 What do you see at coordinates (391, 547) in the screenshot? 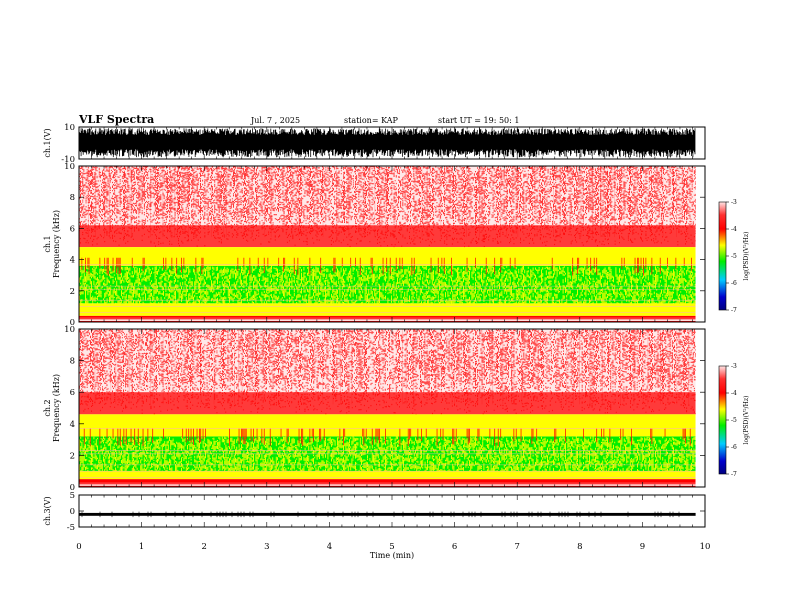
I see `x-tick-label: 5` at bounding box center [391, 547].